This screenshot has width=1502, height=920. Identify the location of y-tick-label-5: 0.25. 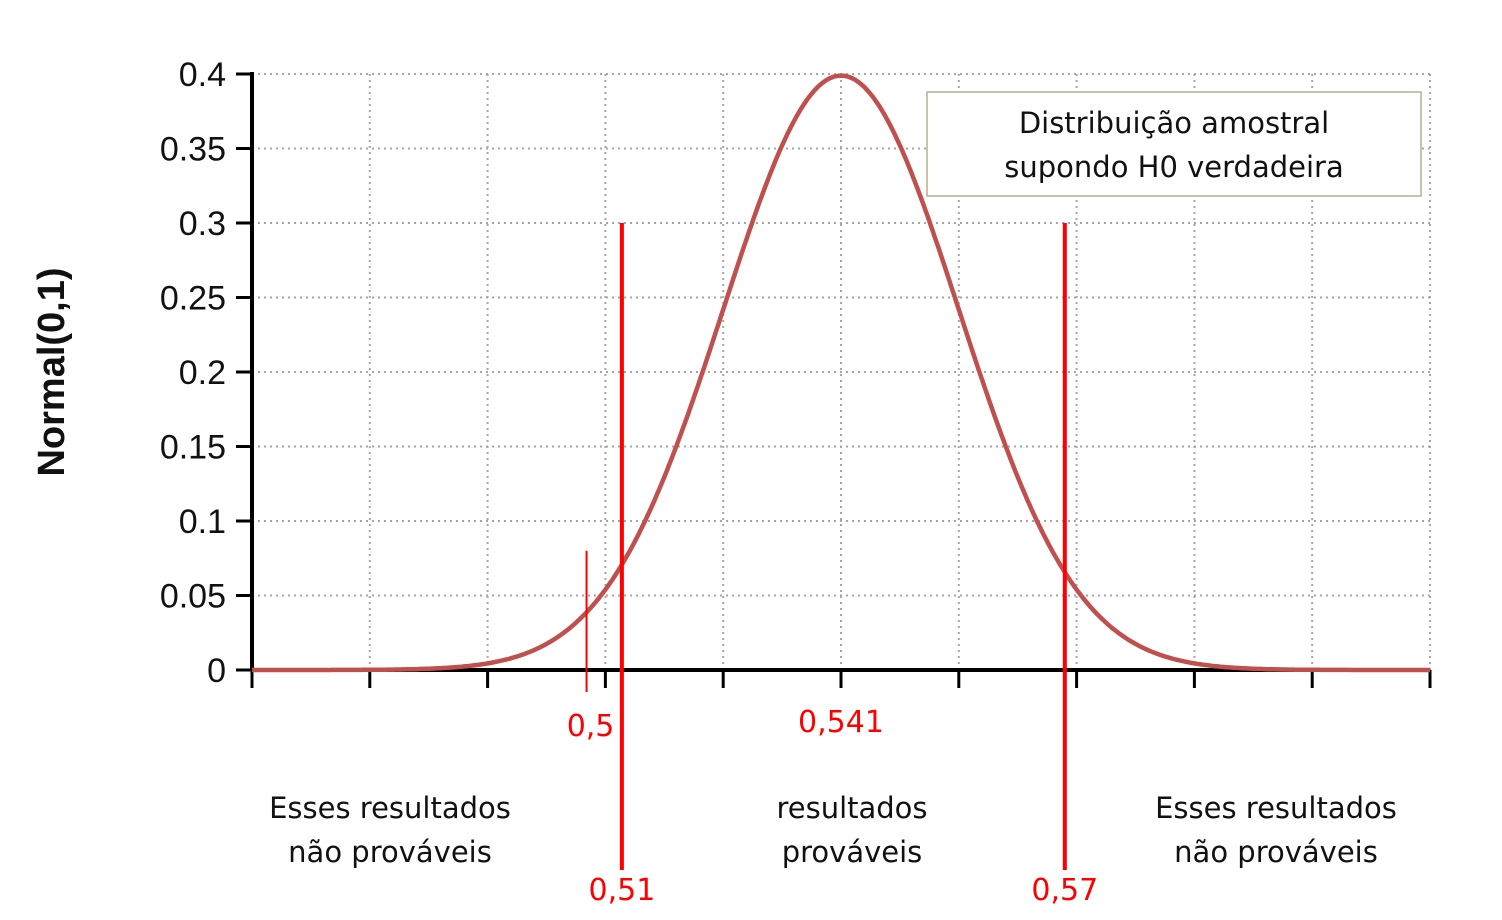
(193, 299).